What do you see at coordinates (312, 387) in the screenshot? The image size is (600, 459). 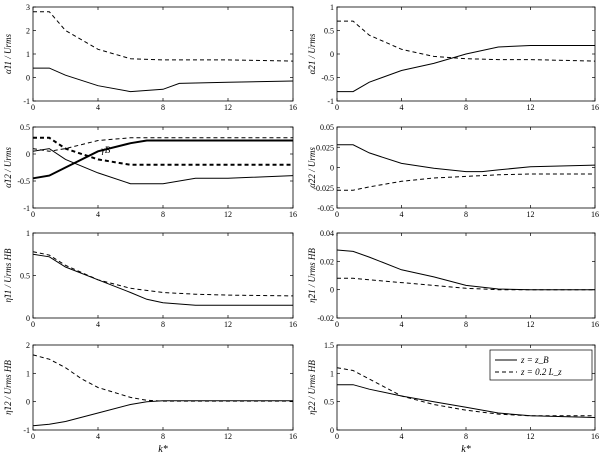 I see `y-axis-label: η̃22 / Urms HB` at bounding box center [312, 387].